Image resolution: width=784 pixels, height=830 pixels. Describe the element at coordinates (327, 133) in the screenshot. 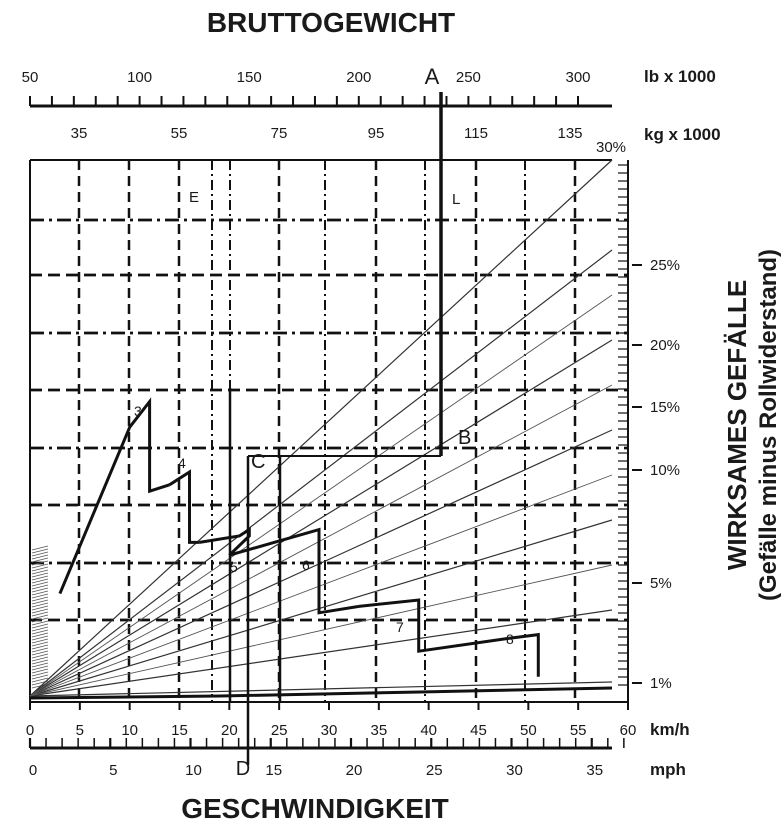

I see `kg-scale: 35 55 75 95 115 135` at that location.